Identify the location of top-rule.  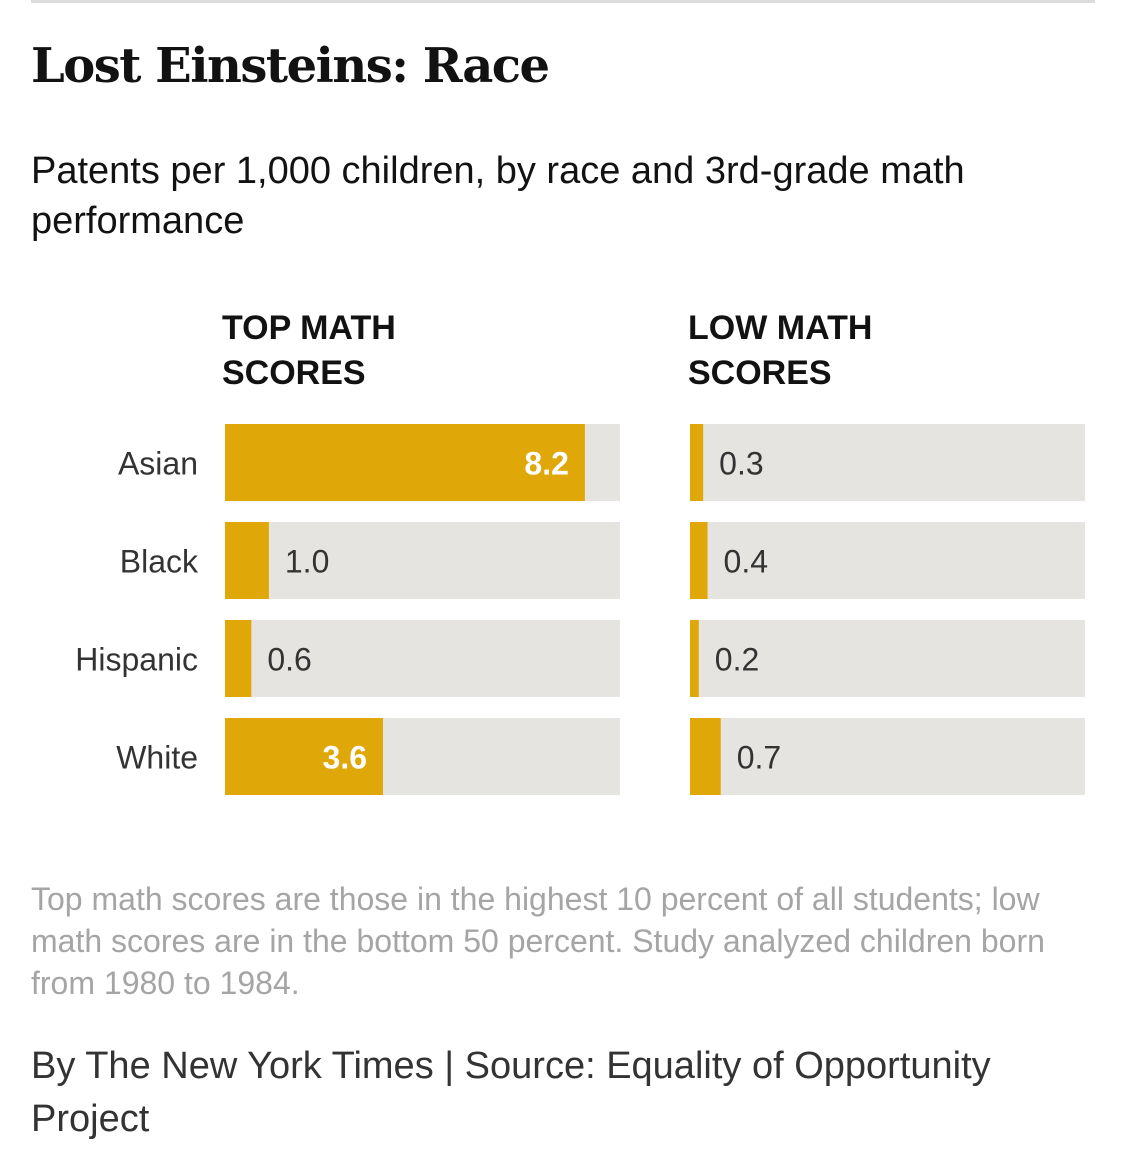
(563, 1).